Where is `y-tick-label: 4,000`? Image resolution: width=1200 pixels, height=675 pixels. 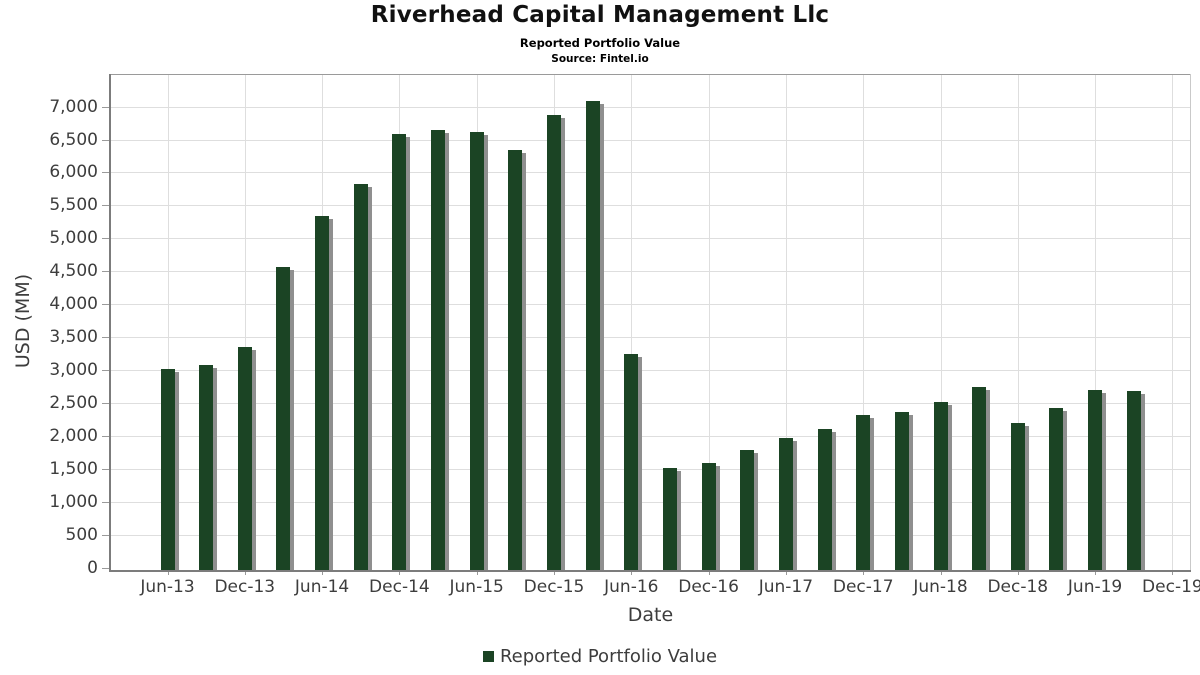 y-tick-label: 4,000 is located at coordinates (73, 304).